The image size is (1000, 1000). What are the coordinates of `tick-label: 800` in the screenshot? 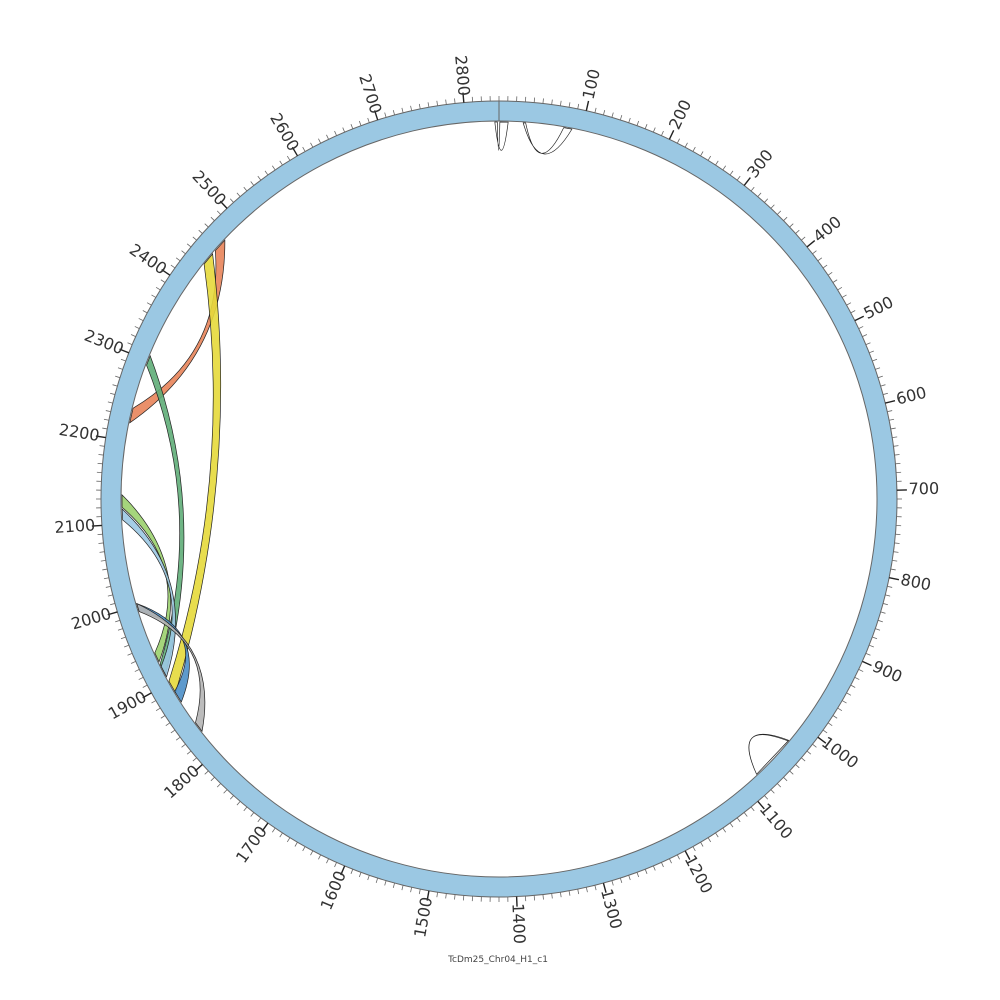 It's located at (916, 582).